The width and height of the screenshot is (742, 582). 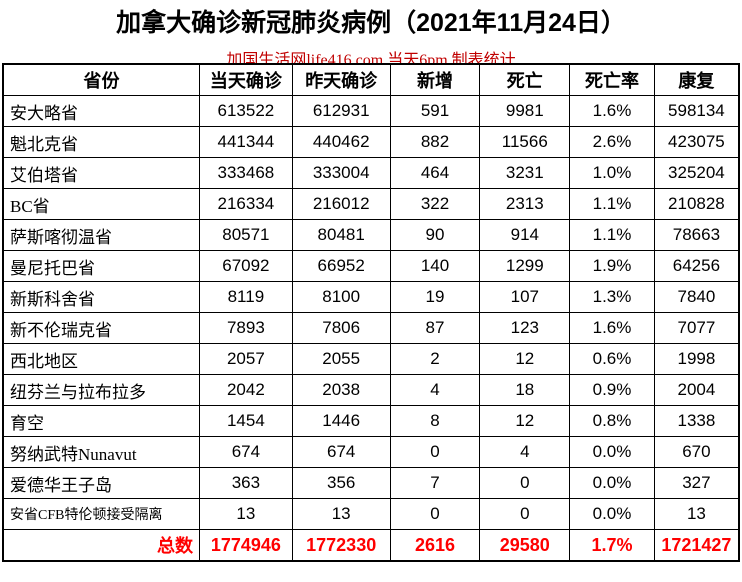 I want to click on province-cell: 萨斯喀彻温省, so click(x=101, y=235).